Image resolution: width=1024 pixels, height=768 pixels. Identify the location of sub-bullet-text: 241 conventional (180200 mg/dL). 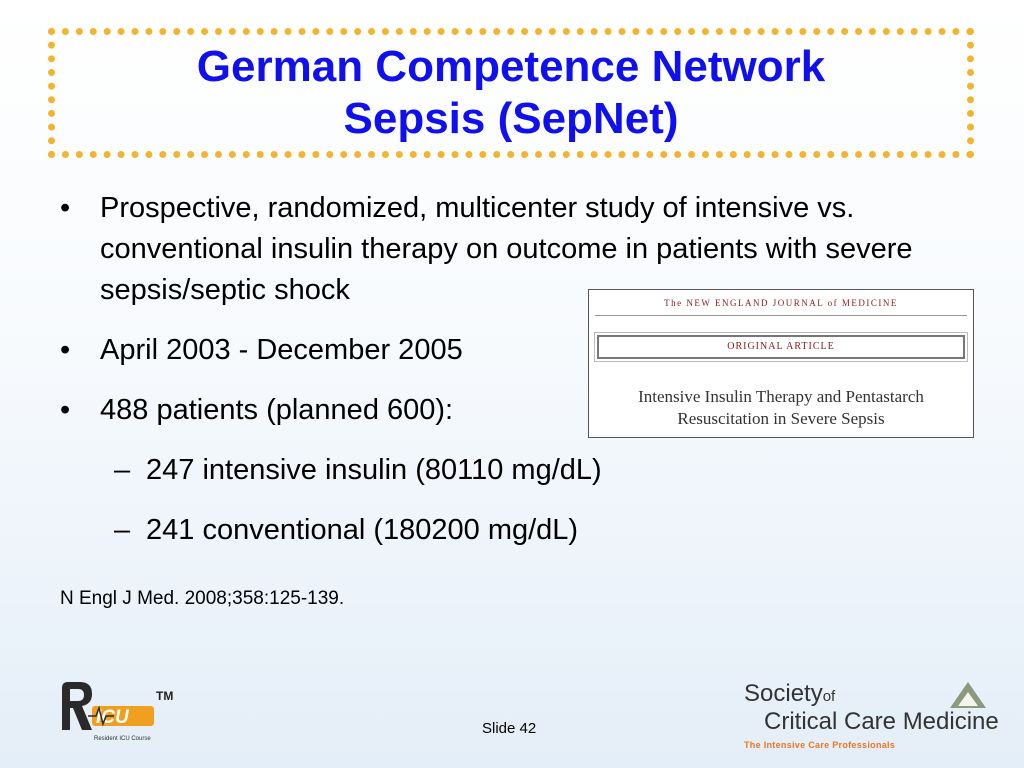
(362, 530).